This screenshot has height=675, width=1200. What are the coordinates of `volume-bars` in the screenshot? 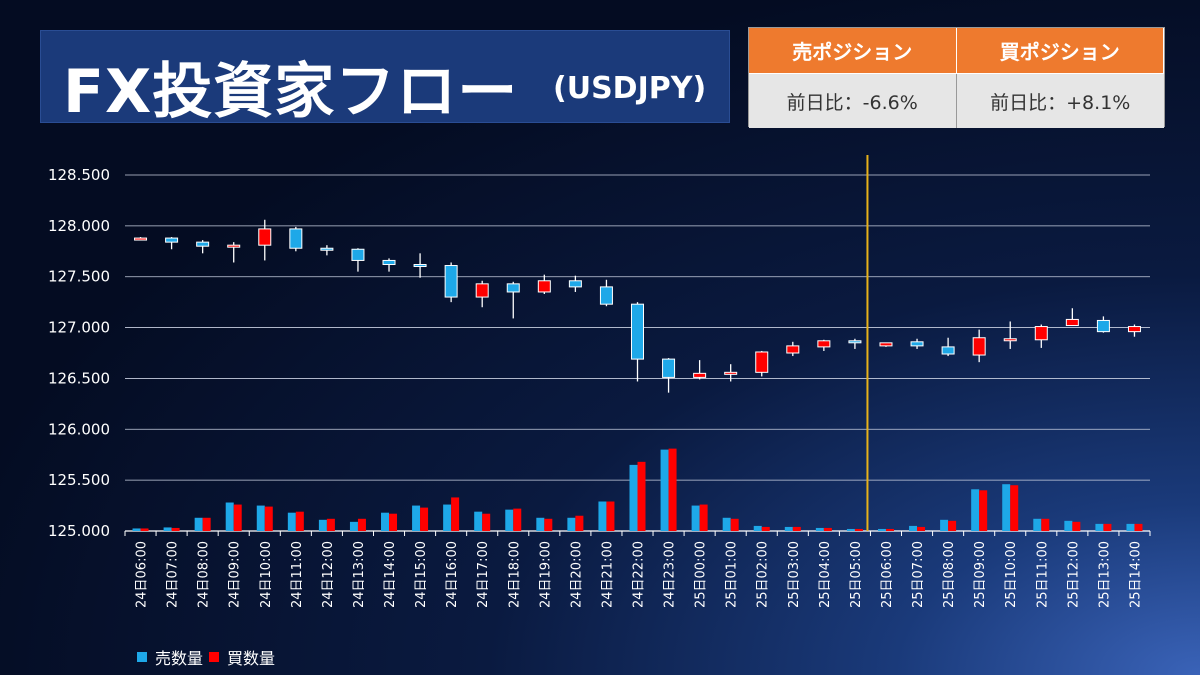 It's located at (637, 489).